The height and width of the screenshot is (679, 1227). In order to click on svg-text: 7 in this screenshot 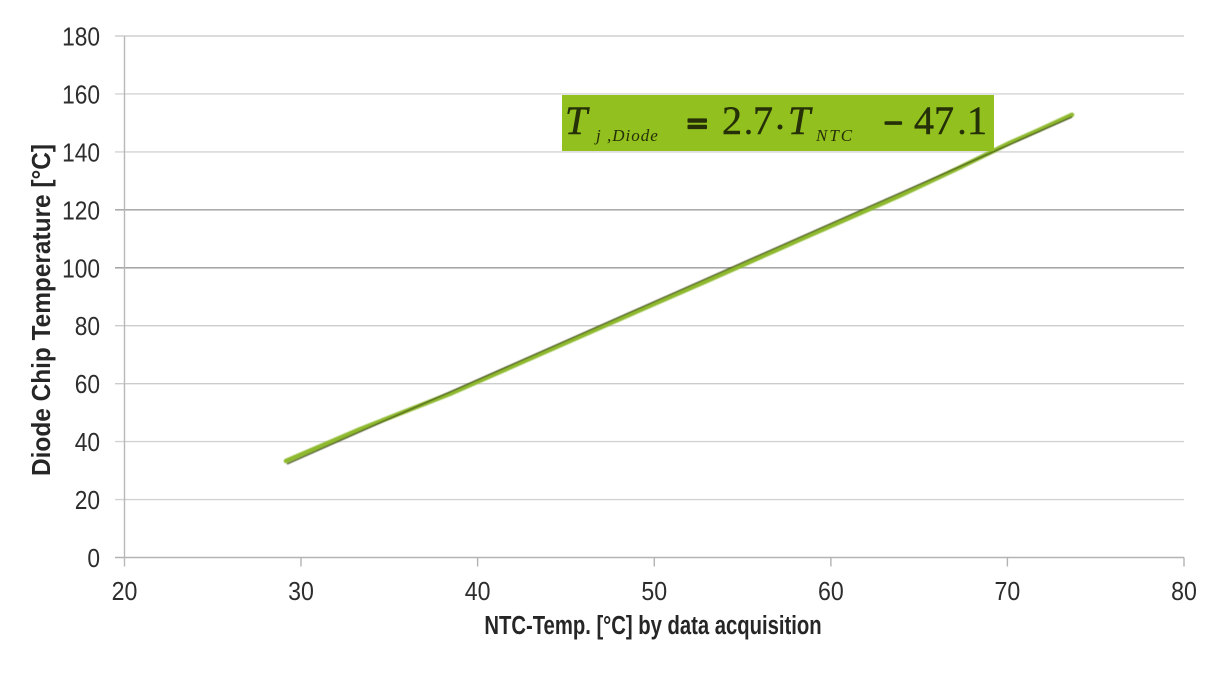, I will do `click(763, 120)`.